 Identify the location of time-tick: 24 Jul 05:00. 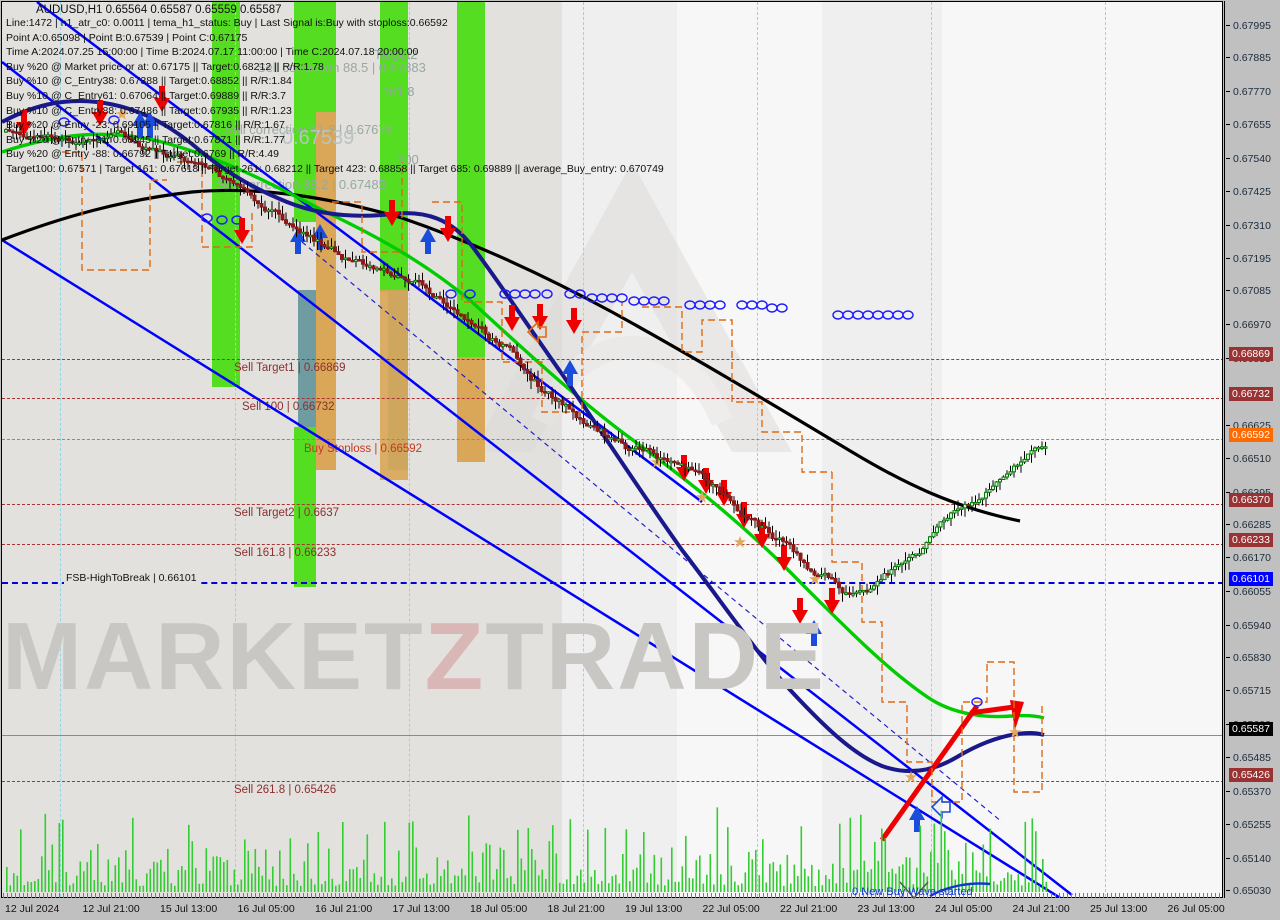
(964, 909).